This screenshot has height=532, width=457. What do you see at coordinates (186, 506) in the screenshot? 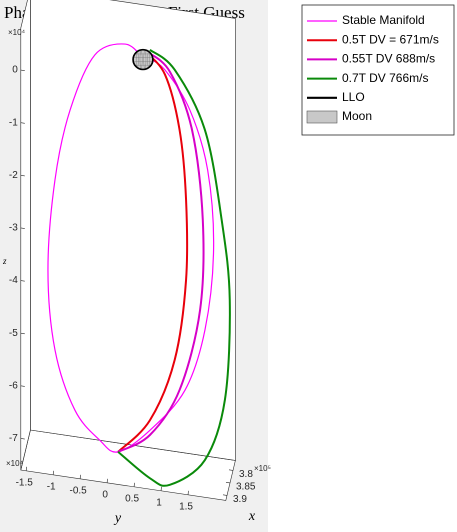
I see `y-tick-label: 1.5` at bounding box center [186, 506].